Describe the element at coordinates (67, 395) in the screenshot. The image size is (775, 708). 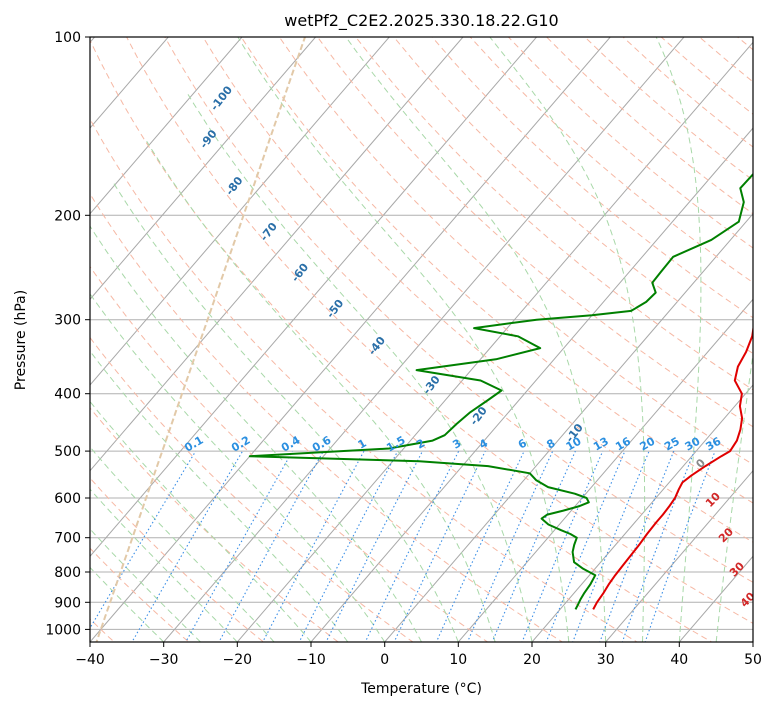
I see `y-tick-label-3: 400` at that location.